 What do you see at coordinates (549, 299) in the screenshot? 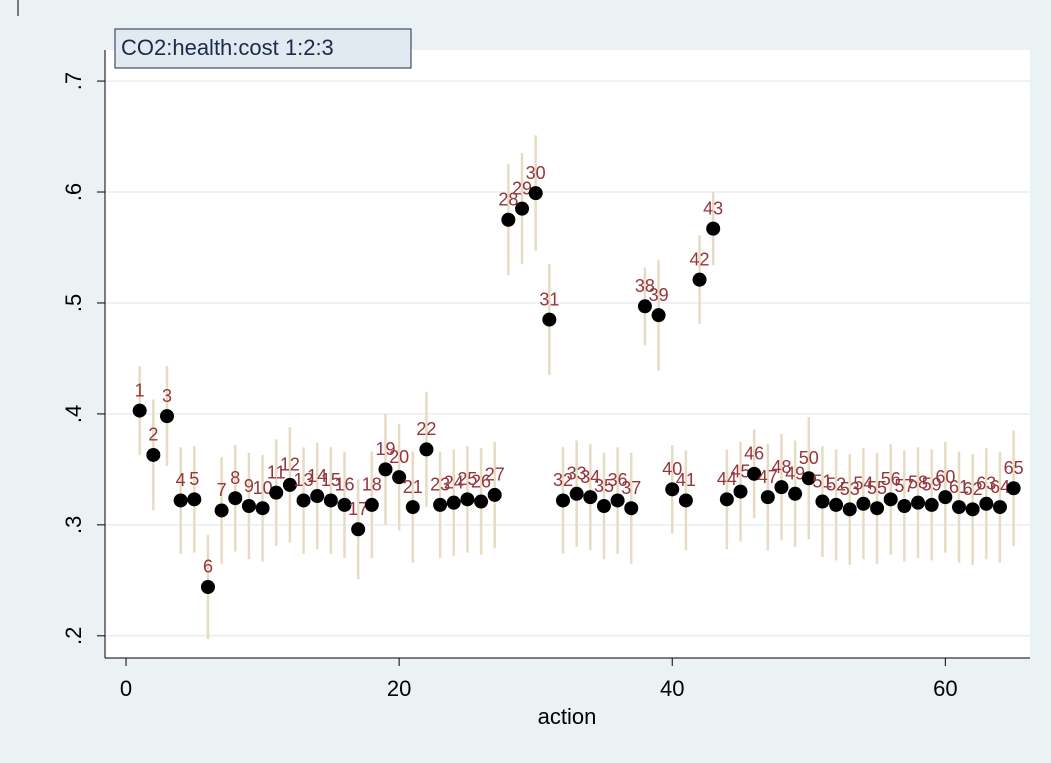
I see `point-label: 31` at bounding box center [549, 299].